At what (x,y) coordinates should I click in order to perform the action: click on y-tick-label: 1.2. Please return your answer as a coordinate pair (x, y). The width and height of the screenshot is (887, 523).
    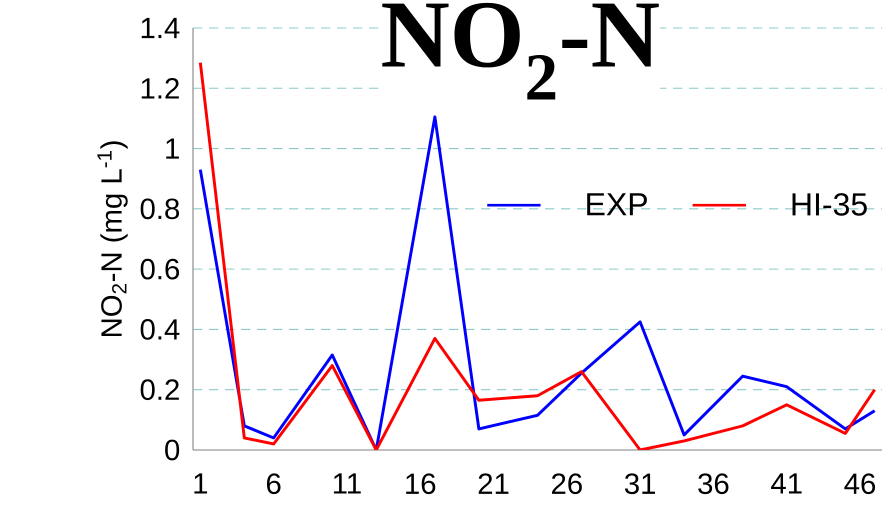
    Looking at the image, I should click on (160, 88).